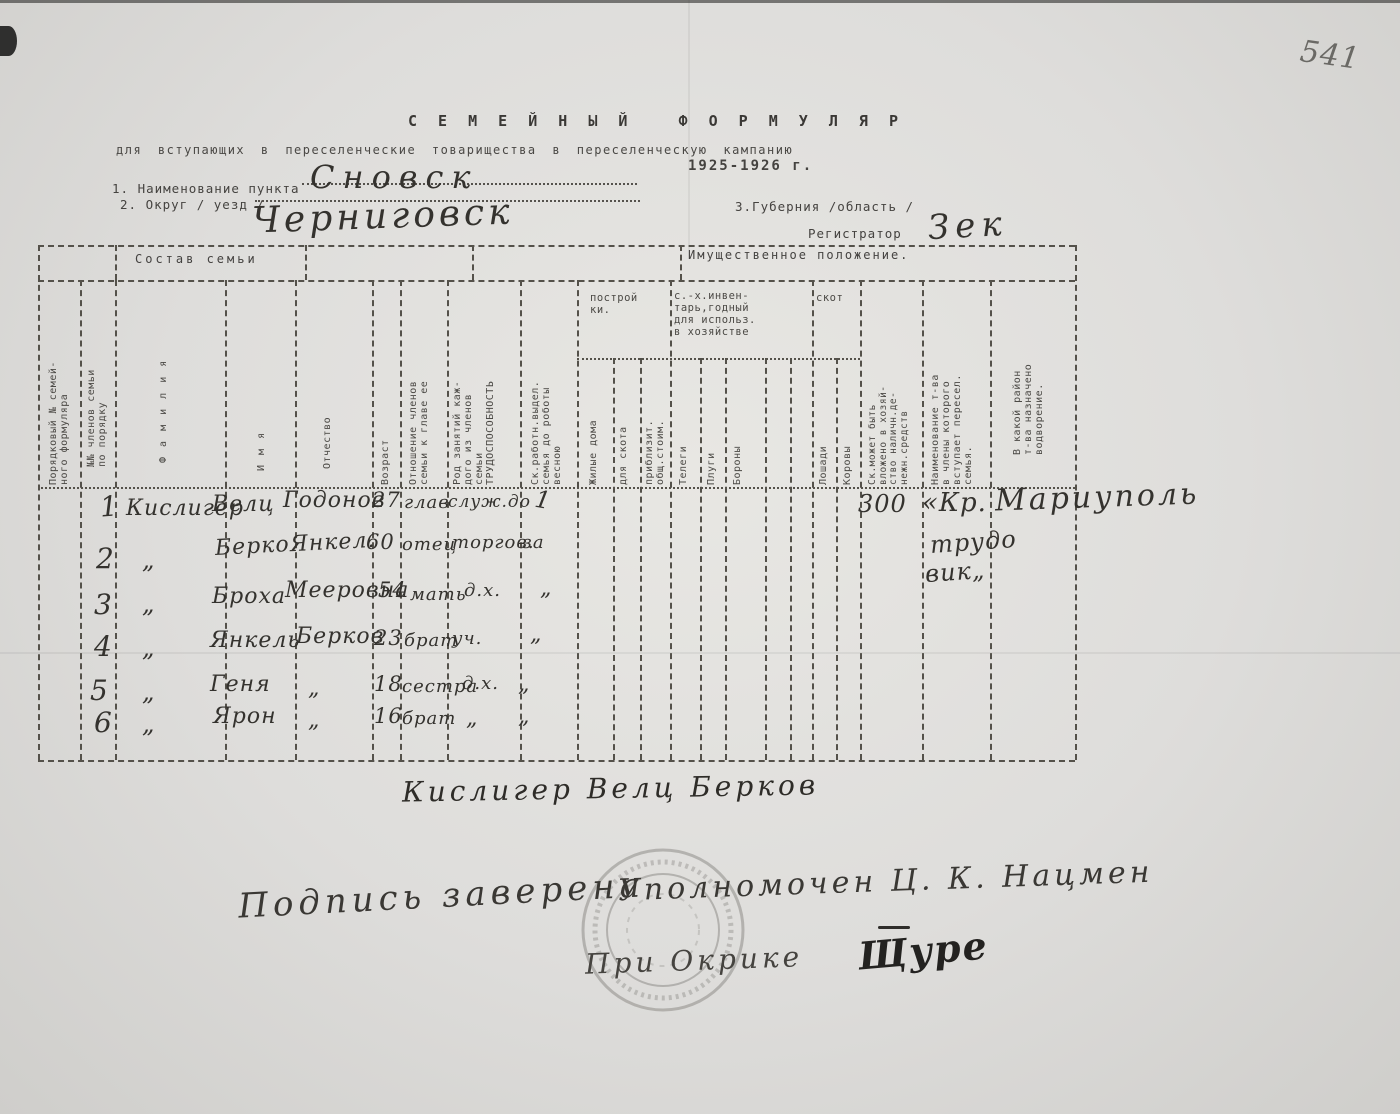 The image size is (1400, 1114). I want to click on scan-edge-line, so click(700, 1).